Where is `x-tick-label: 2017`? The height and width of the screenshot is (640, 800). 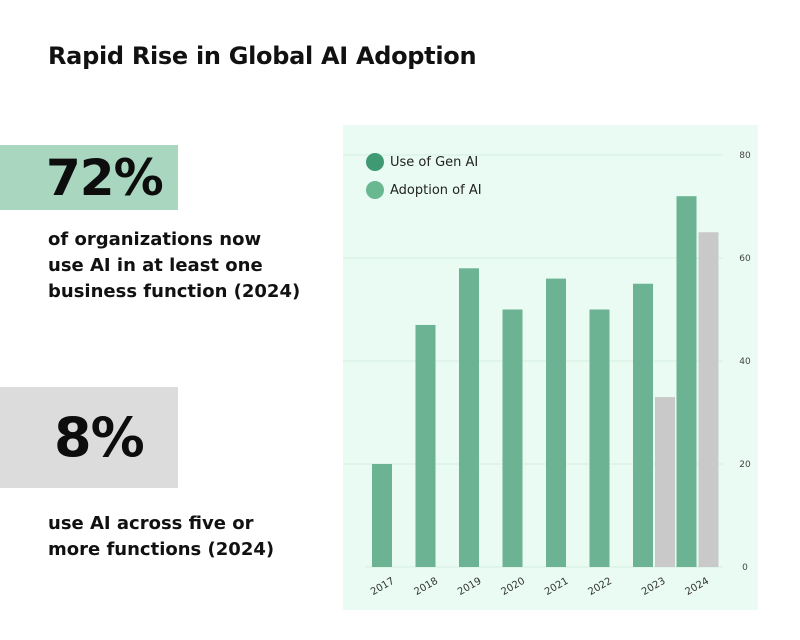 x-tick-label: 2017 is located at coordinates (383, 587).